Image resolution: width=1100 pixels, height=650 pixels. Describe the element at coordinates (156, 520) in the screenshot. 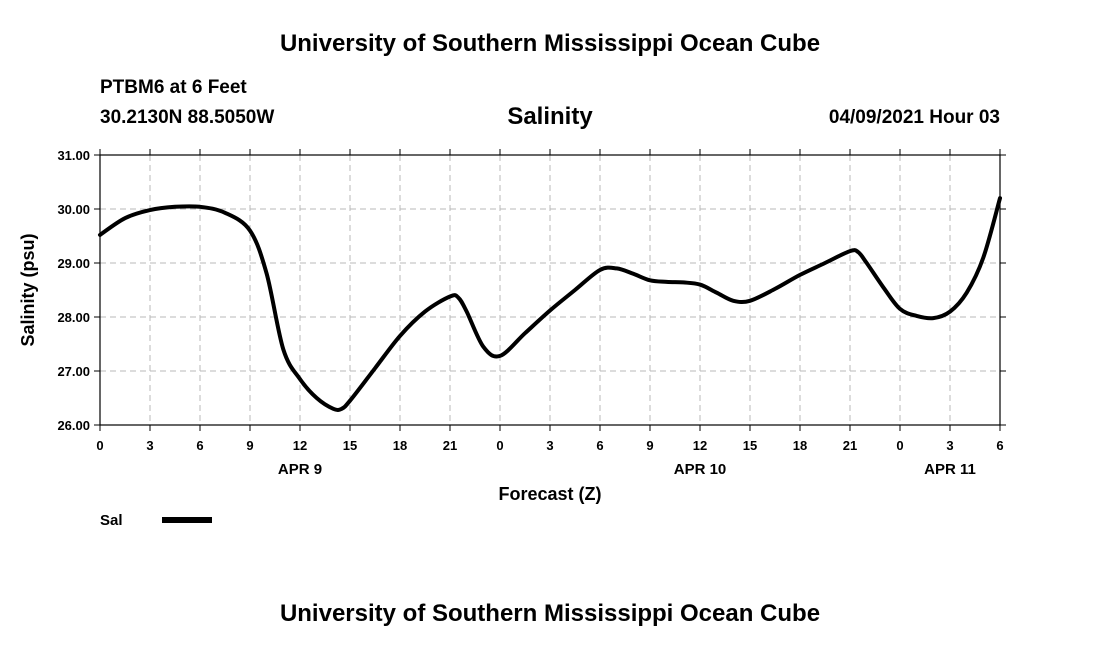

I see `legend: Sal` at that location.